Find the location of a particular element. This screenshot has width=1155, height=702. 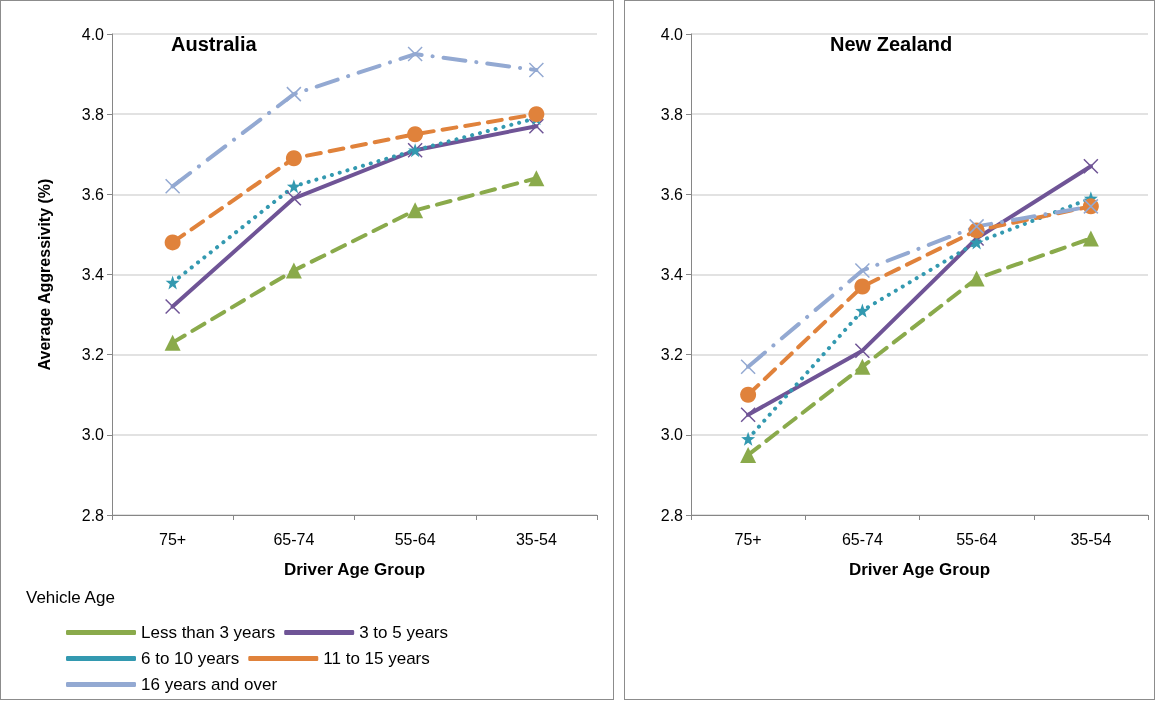

y-axis-title: Average Aggressivity (%) is located at coordinates (44, 274).